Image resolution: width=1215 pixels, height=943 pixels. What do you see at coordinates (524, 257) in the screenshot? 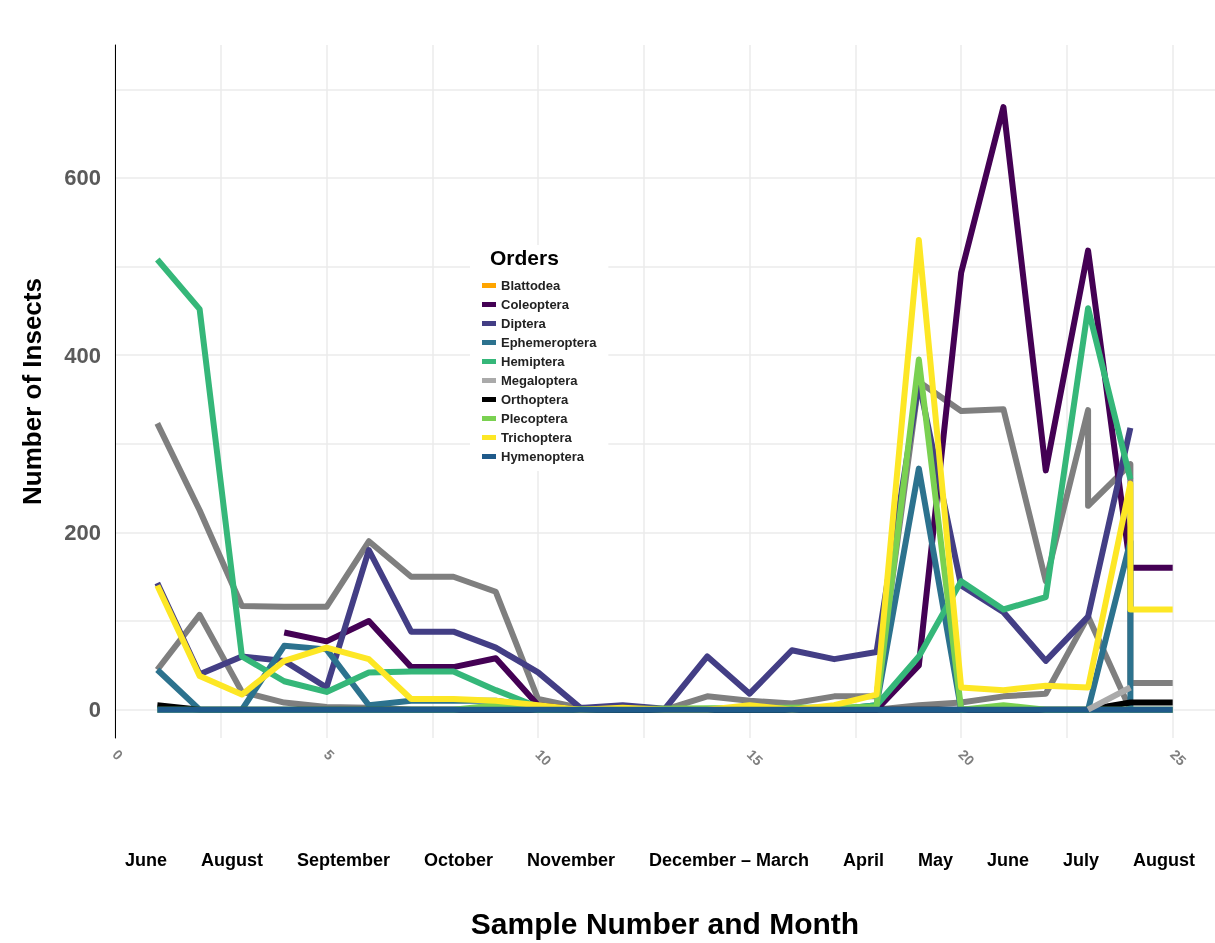
I see `legend-title: Orders` at bounding box center [524, 257].